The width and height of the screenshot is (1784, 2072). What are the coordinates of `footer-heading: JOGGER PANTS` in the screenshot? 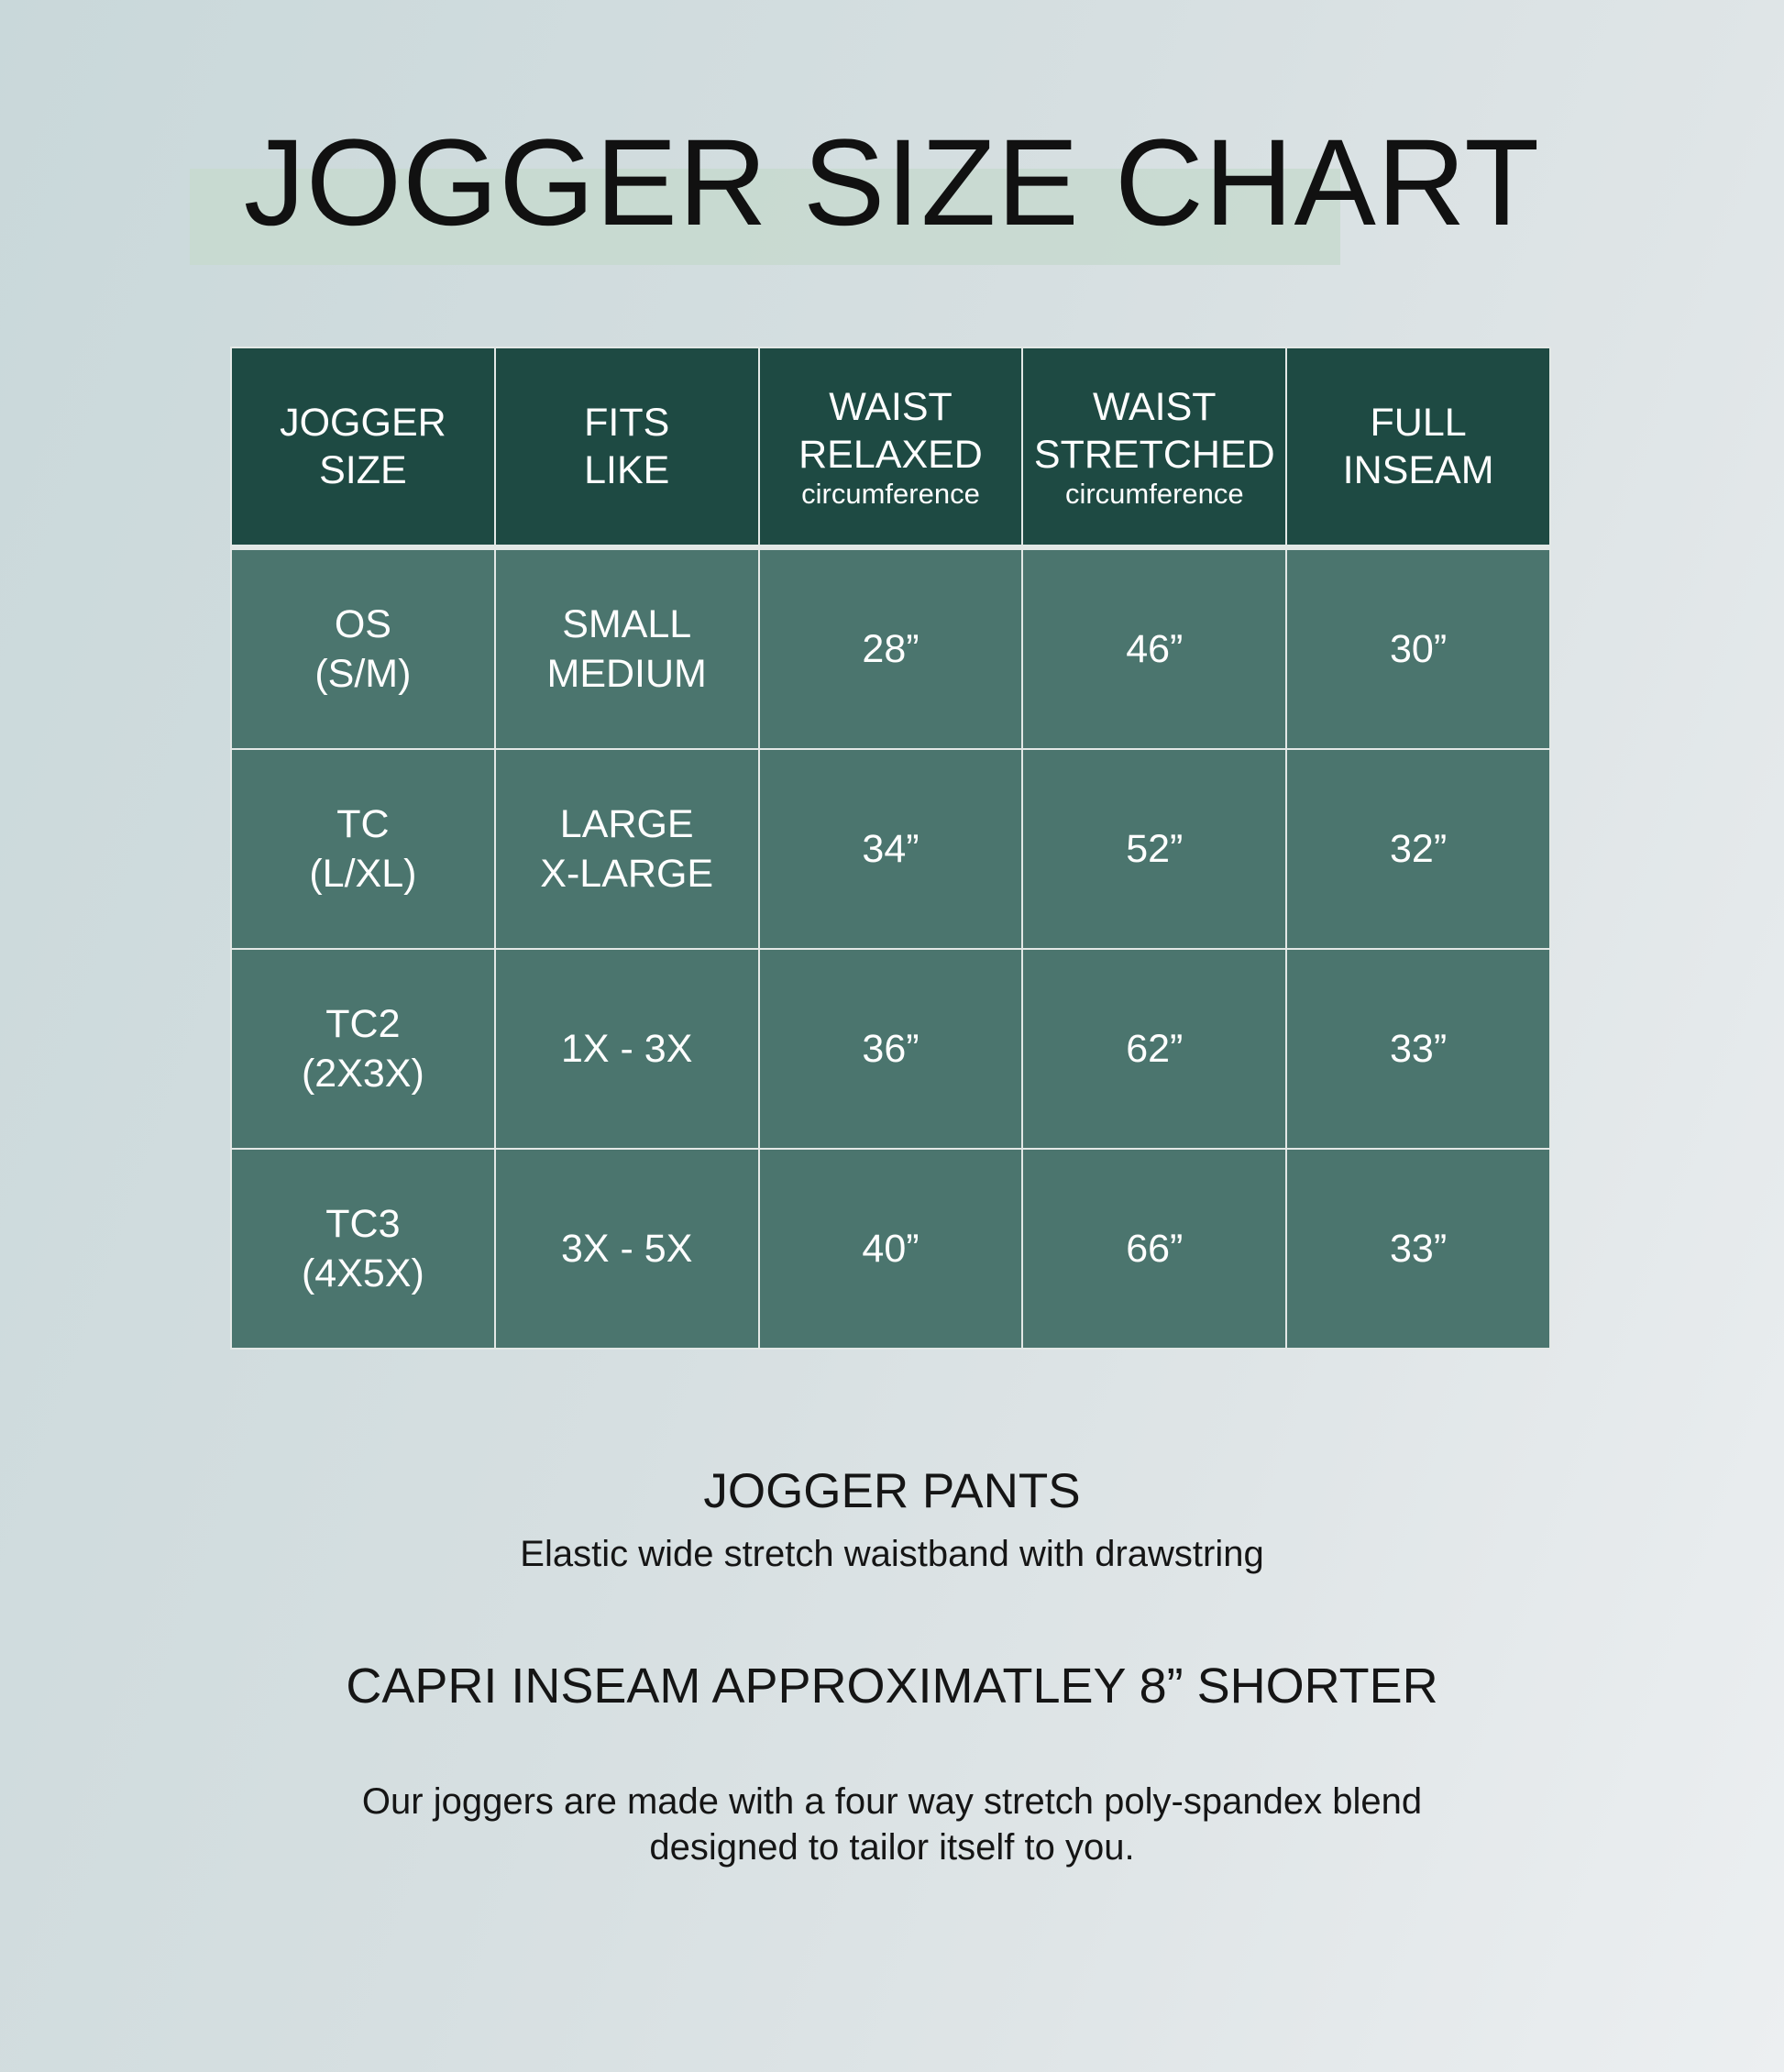 It's located at (892, 1491).